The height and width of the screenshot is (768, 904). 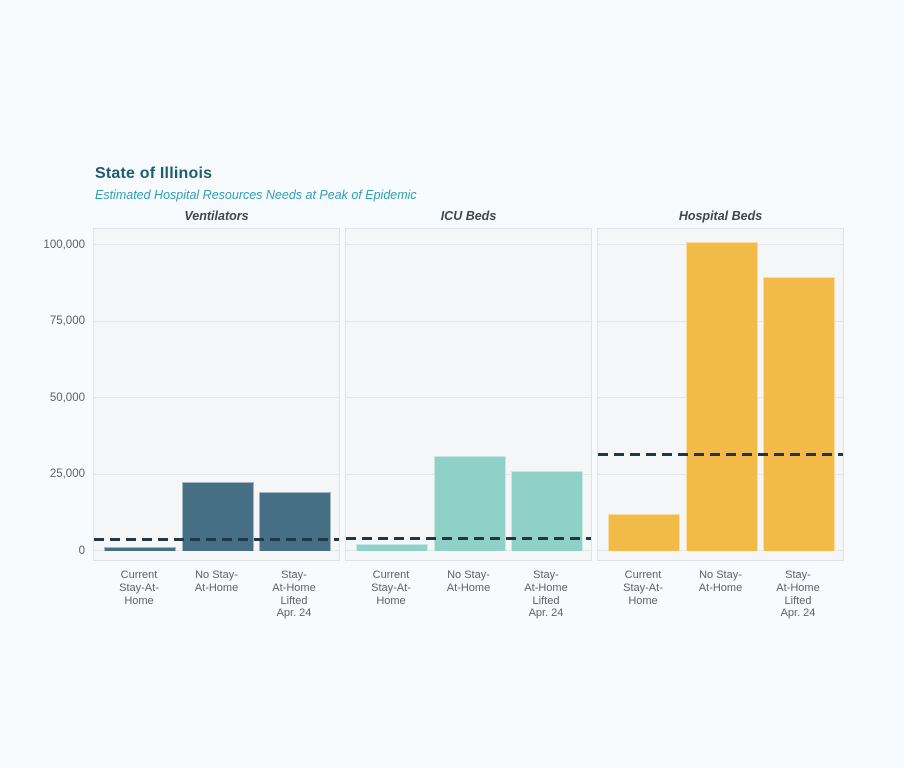 What do you see at coordinates (294, 594) in the screenshot?
I see `x-tick-label-ventilators-stay-at-home-lifted-apr-24: Stay- At-Home Lifted Apr. 24` at bounding box center [294, 594].